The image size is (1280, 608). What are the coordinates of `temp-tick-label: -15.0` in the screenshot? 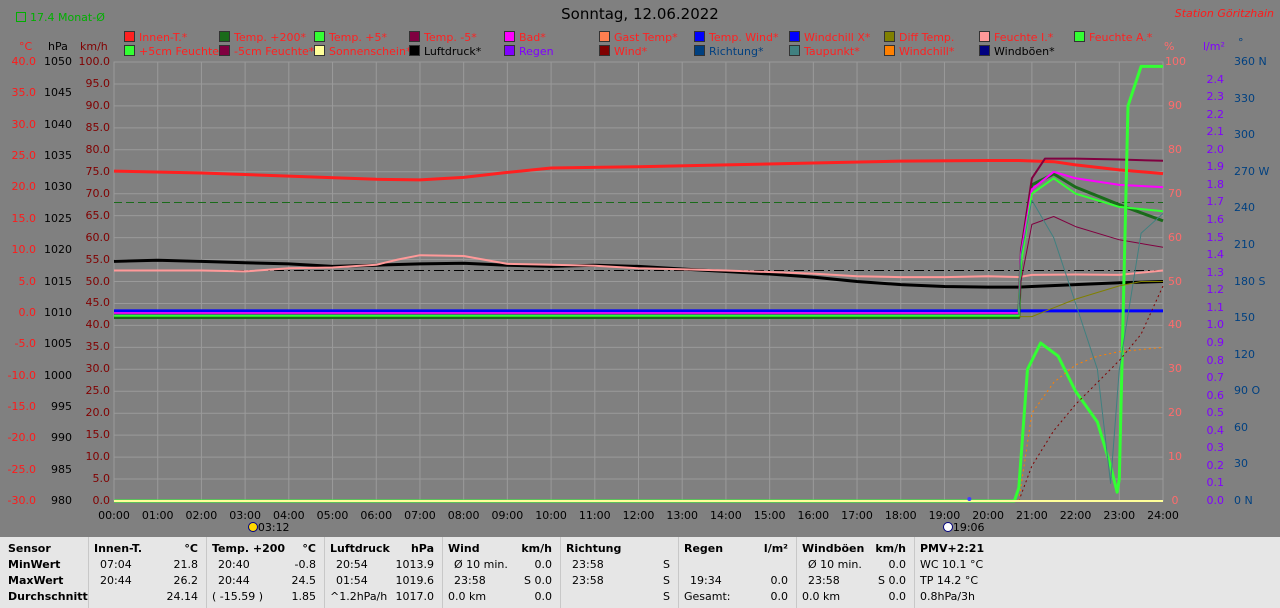 It's located at (21, 406).